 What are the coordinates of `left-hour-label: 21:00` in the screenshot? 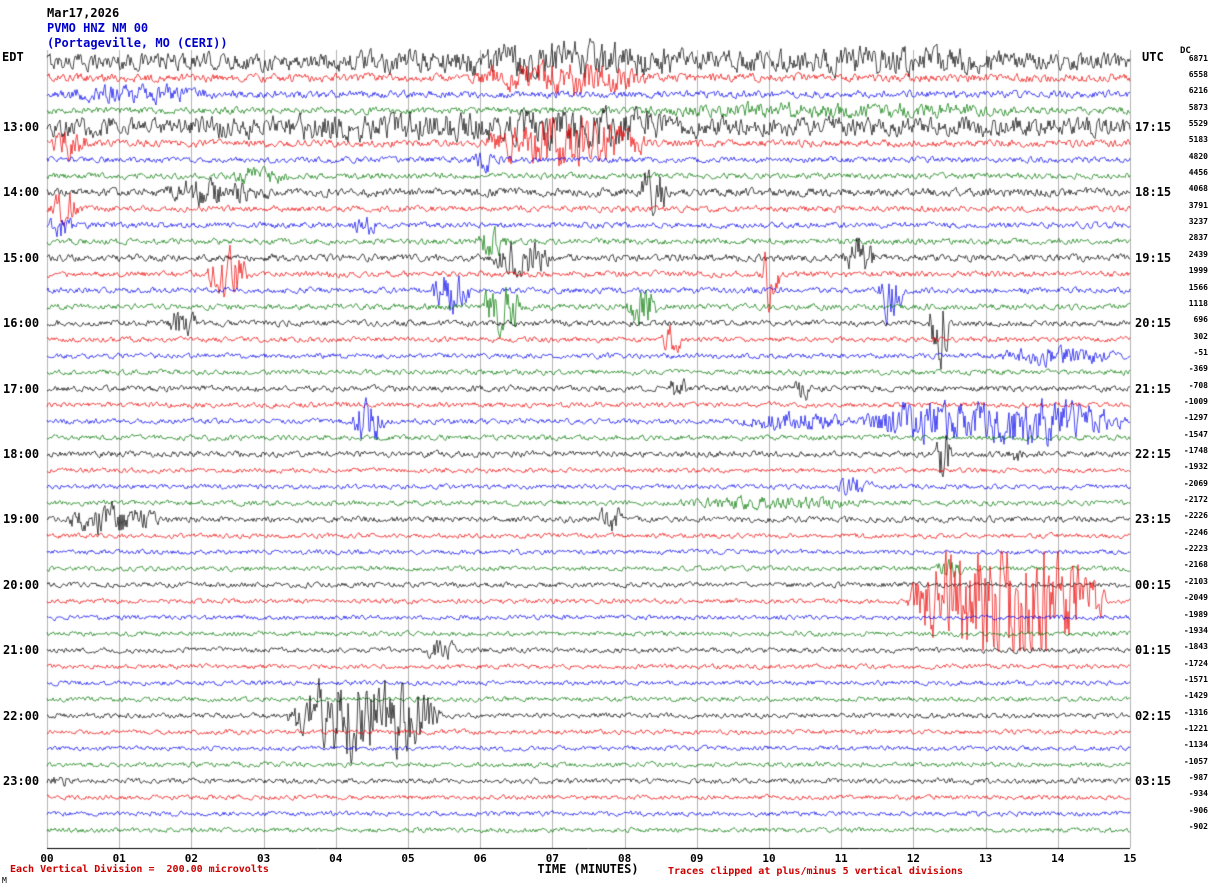 It's located at (21, 650).